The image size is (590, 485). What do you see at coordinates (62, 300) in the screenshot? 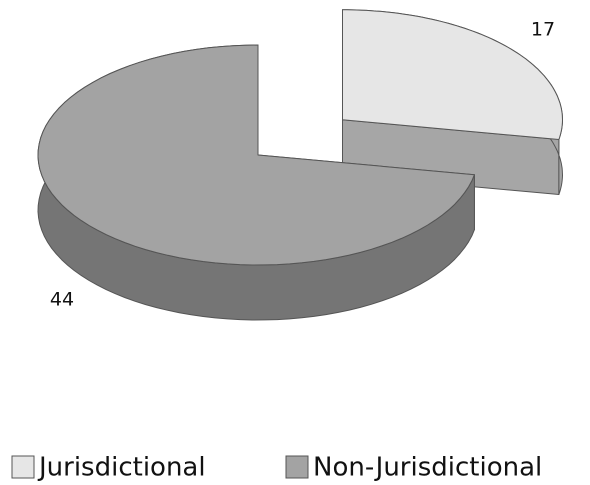
I see `data-label: 44` at bounding box center [62, 300].